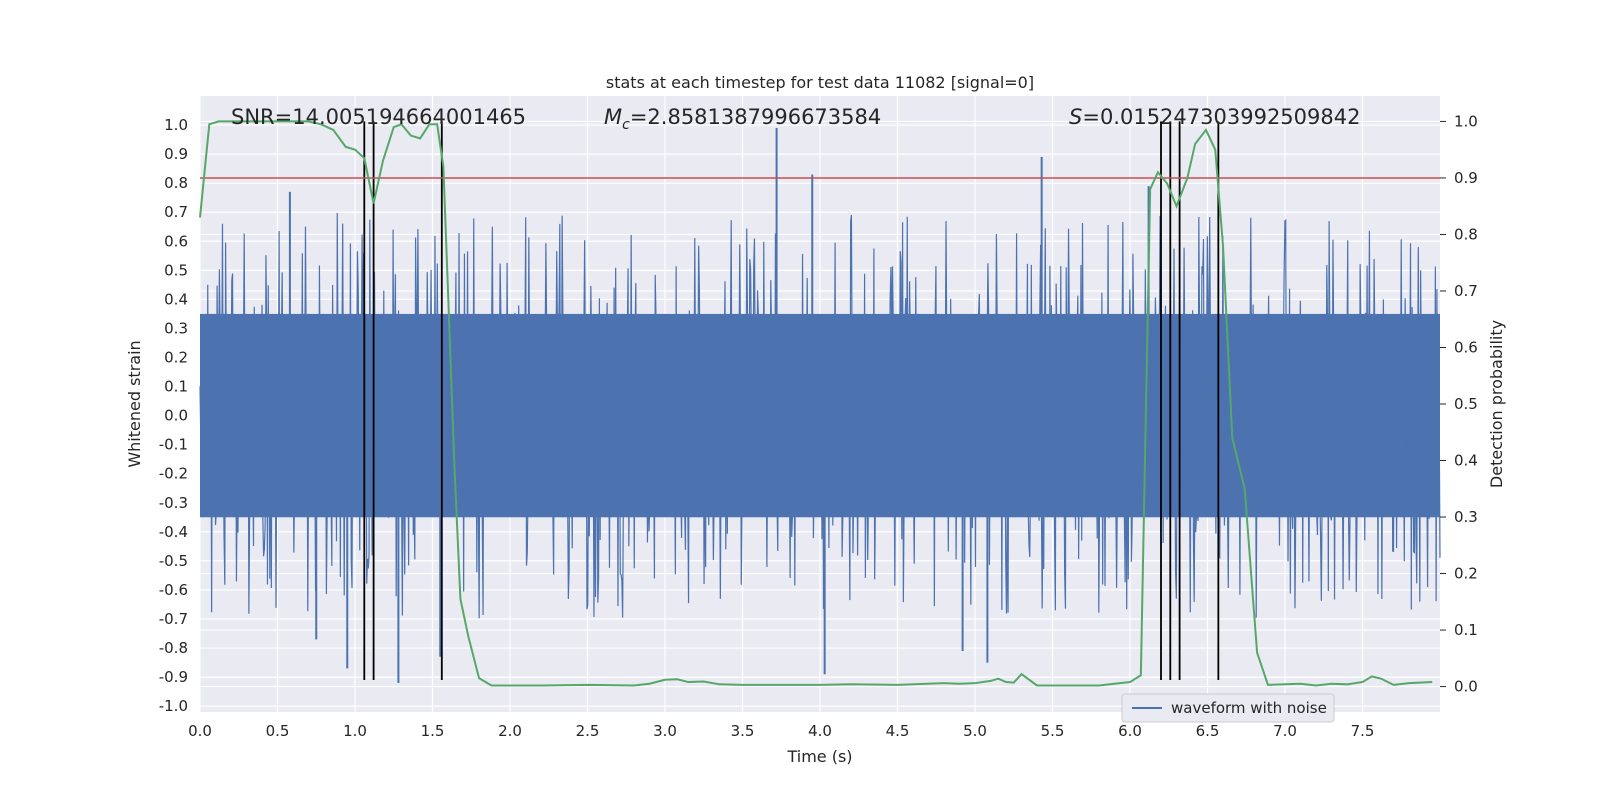  Describe the element at coordinates (355, 731) in the screenshot. I see `x-tick-label: 1.0` at that location.